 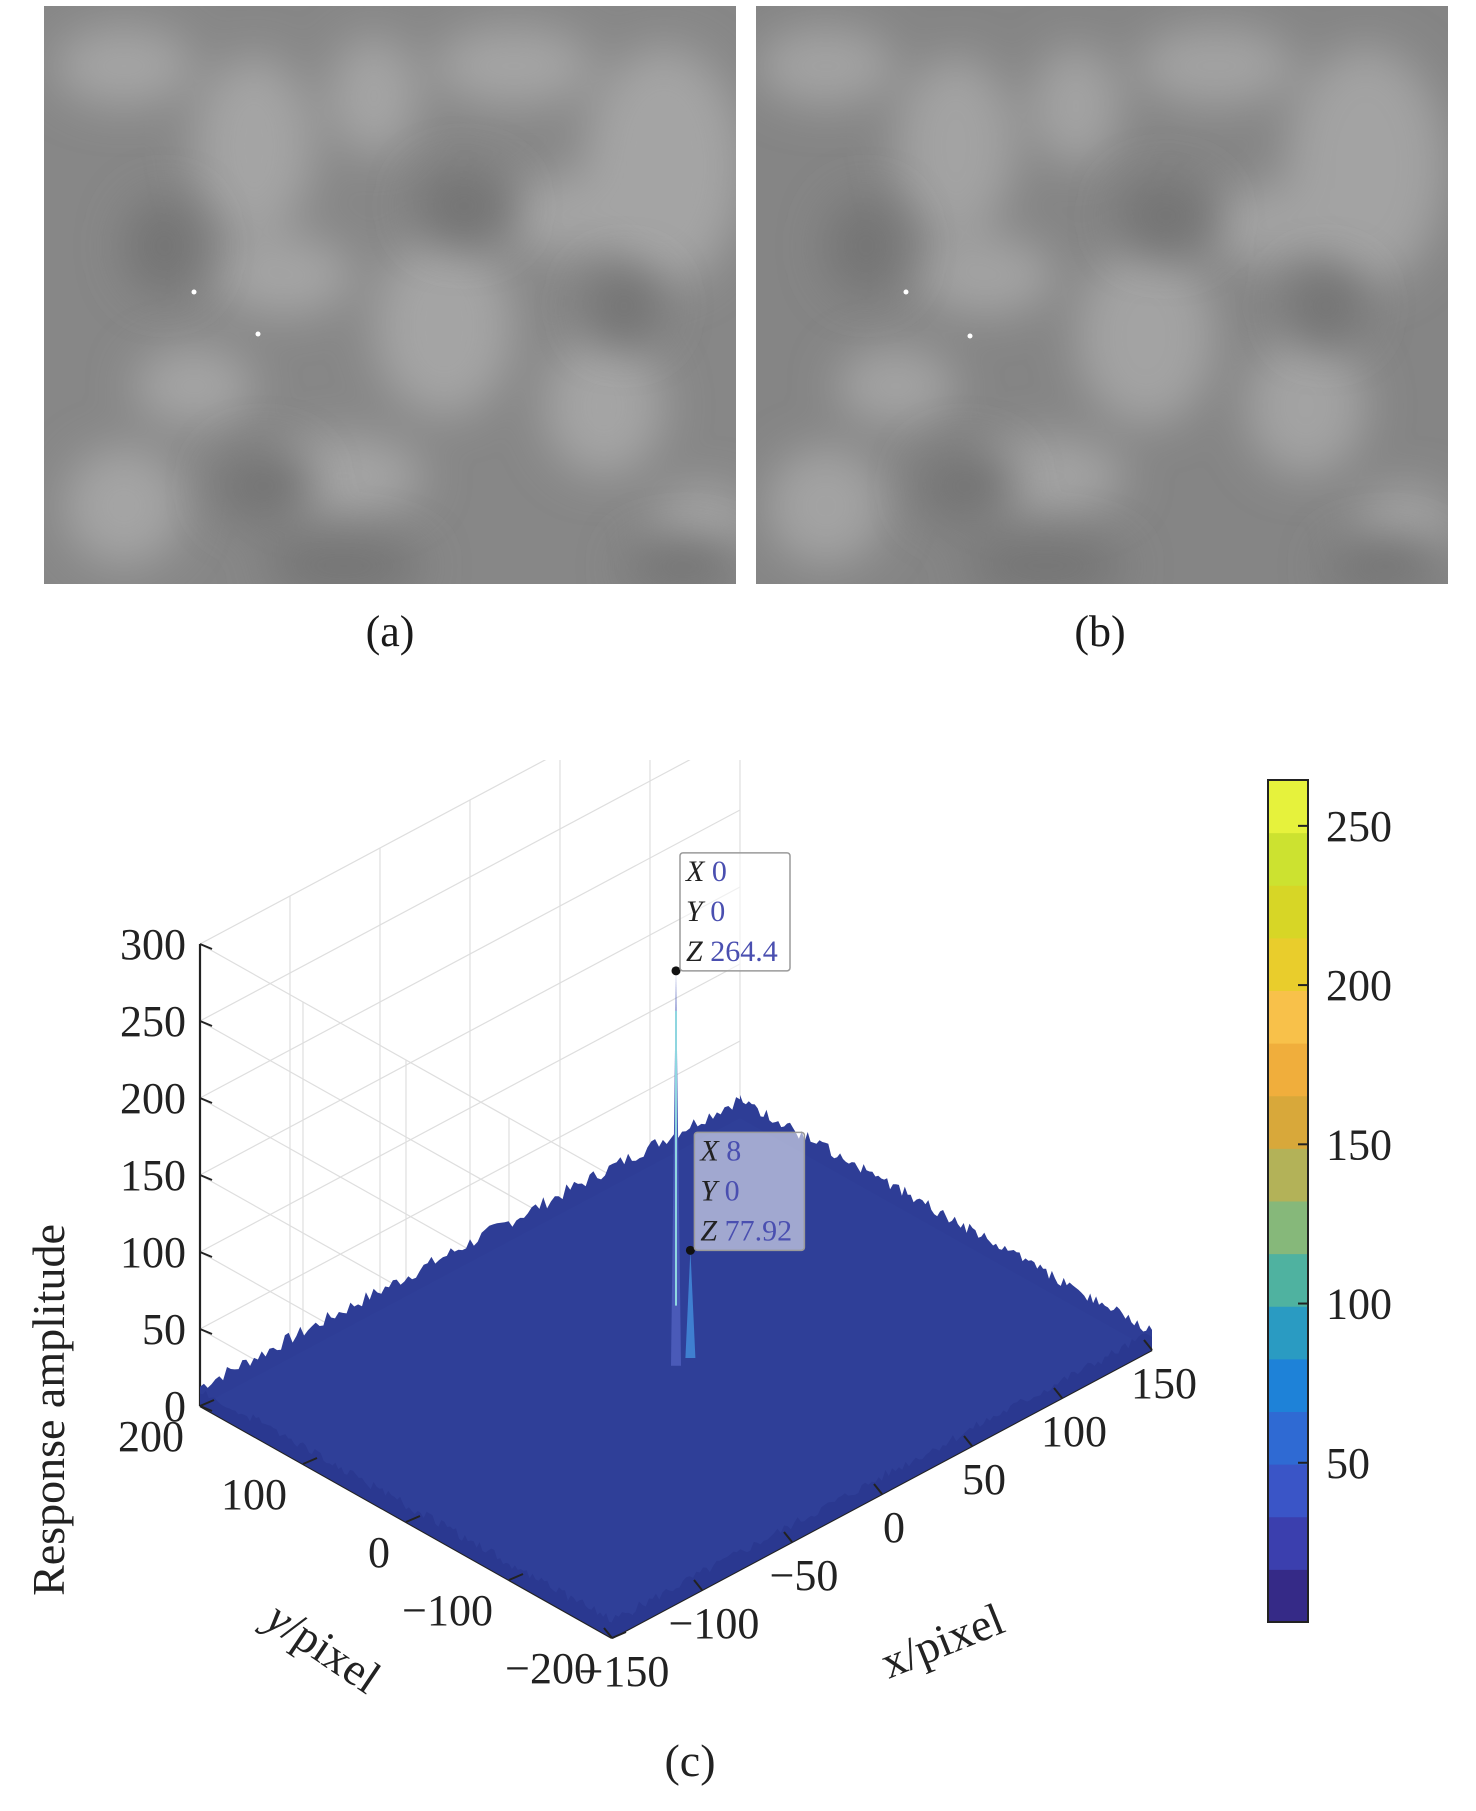 What do you see at coordinates (322, 1646) in the screenshot?
I see `y-axis-label: y/pixel` at bounding box center [322, 1646].